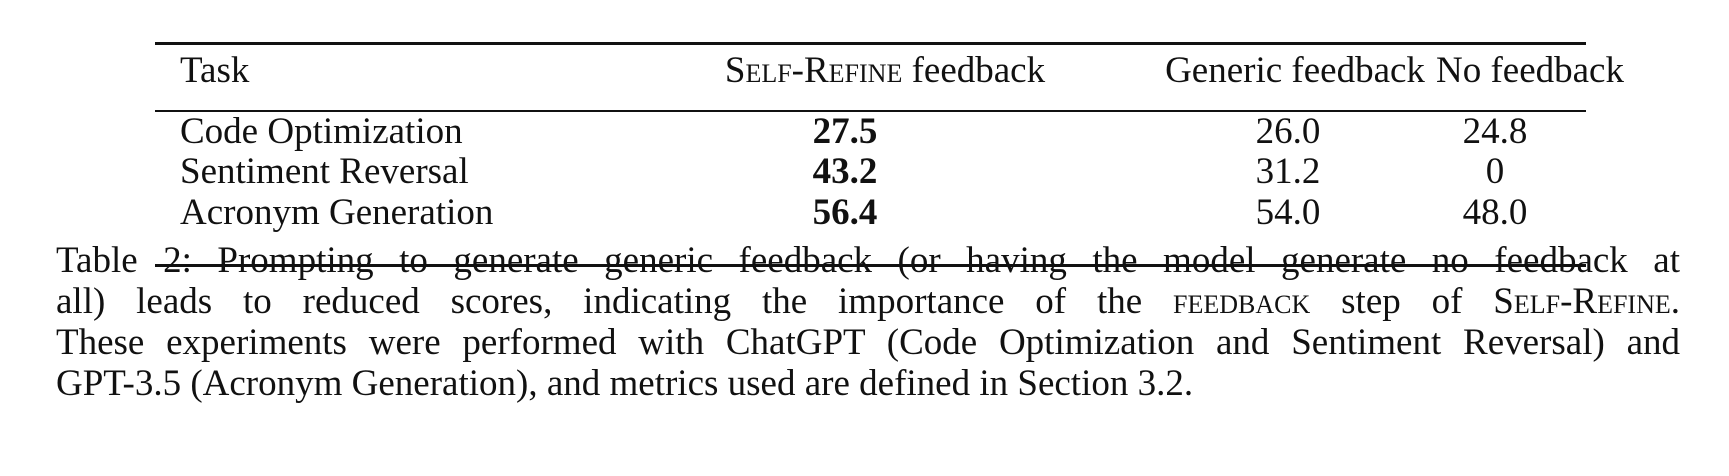 Image resolution: width=1729 pixels, height=476 pixels. What do you see at coordinates (215, 70) in the screenshot?
I see `header-task: Task` at bounding box center [215, 70].